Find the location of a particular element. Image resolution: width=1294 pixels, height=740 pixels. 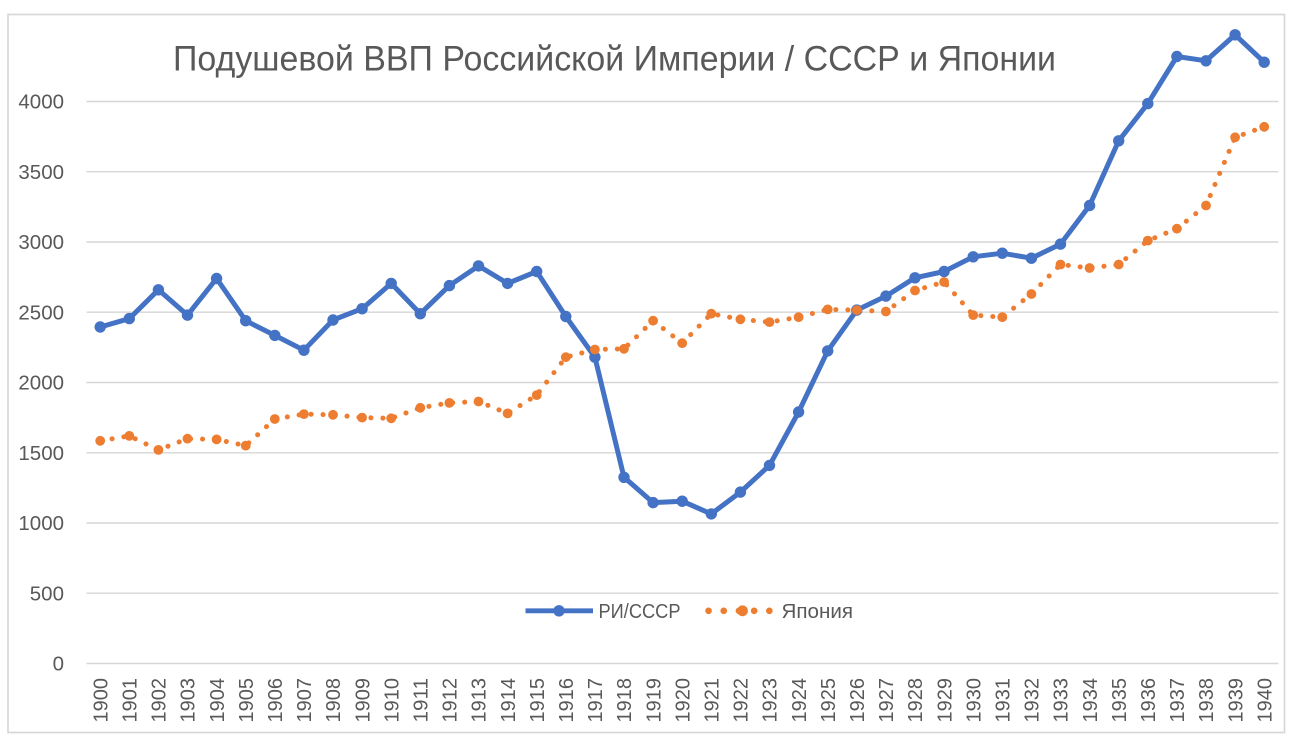

svg-text: 1911 is located at coordinates (421, 700).